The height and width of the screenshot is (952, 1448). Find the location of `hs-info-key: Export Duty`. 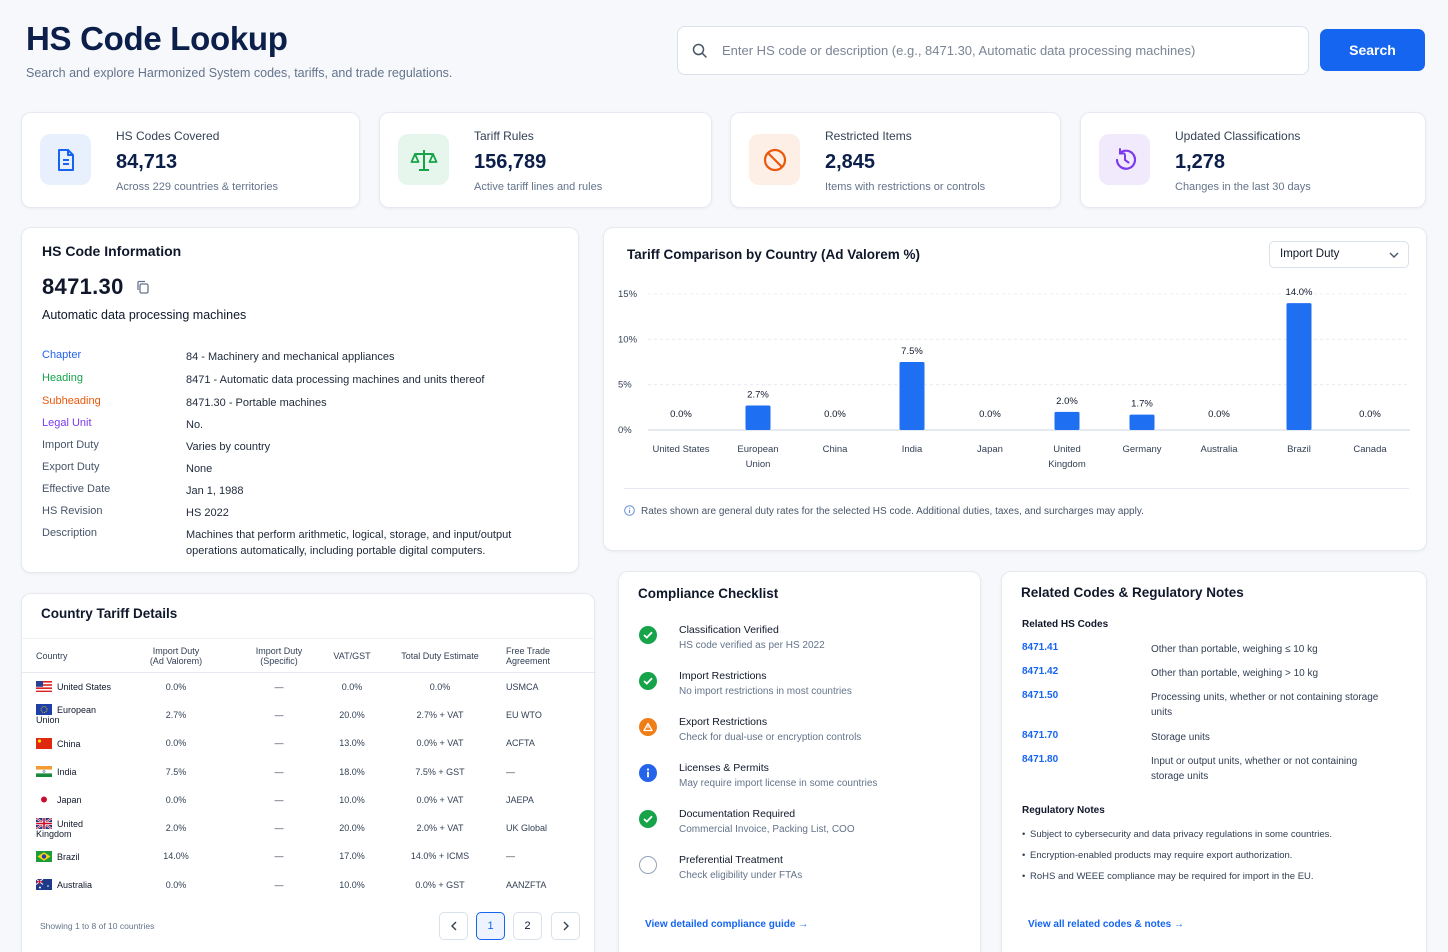

hs-info-key: Export Duty is located at coordinates (71, 467).